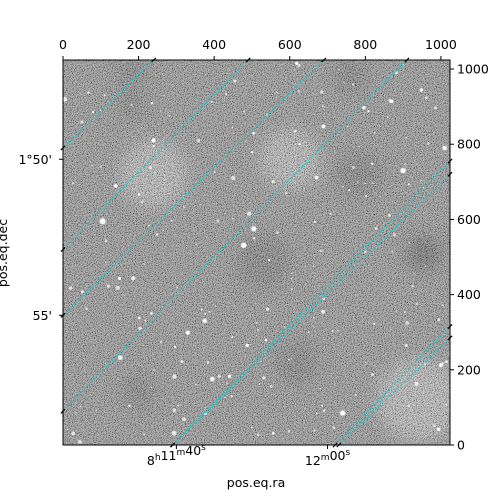 The height and width of the screenshot is (500, 500). I want to click on ra-tick-label: 8h11m40s, so click(176, 455).